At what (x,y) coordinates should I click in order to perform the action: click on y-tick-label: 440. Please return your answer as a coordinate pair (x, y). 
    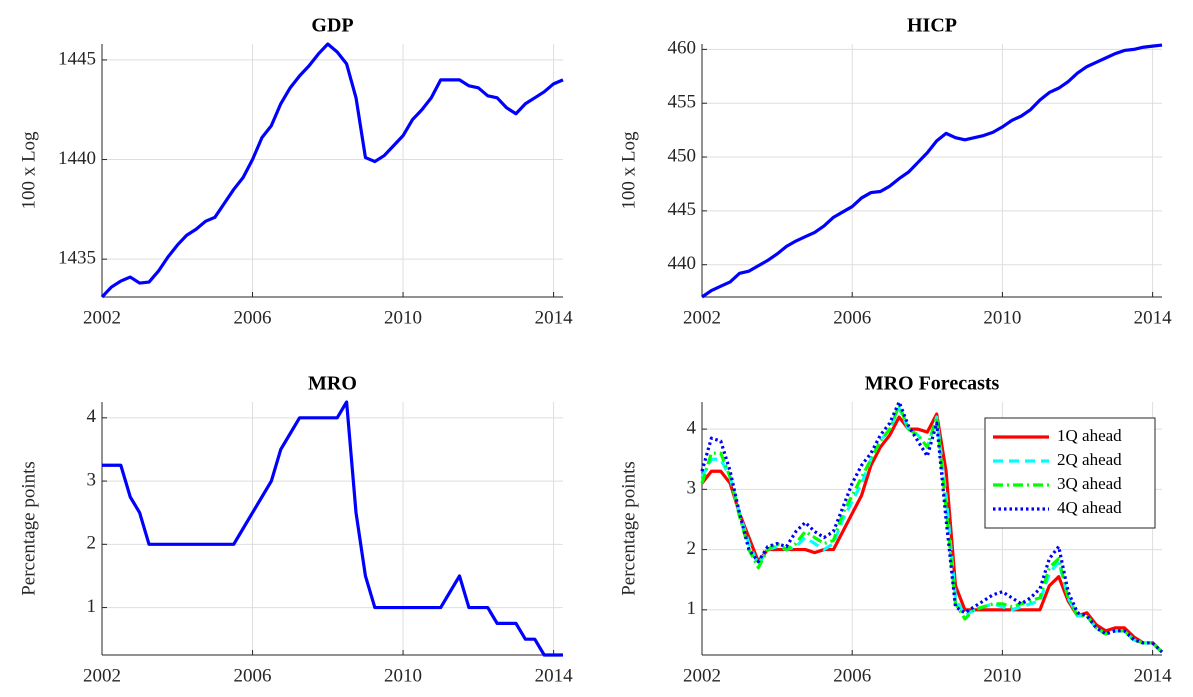
    Looking at the image, I should click on (682, 263).